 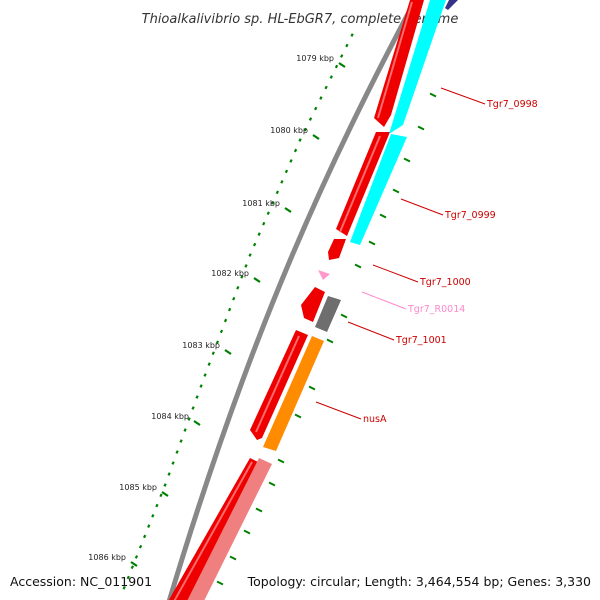 What do you see at coordinates (81, 581) in the screenshot?
I see `accession-text: Accession: NC_011901` at bounding box center [81, 581].